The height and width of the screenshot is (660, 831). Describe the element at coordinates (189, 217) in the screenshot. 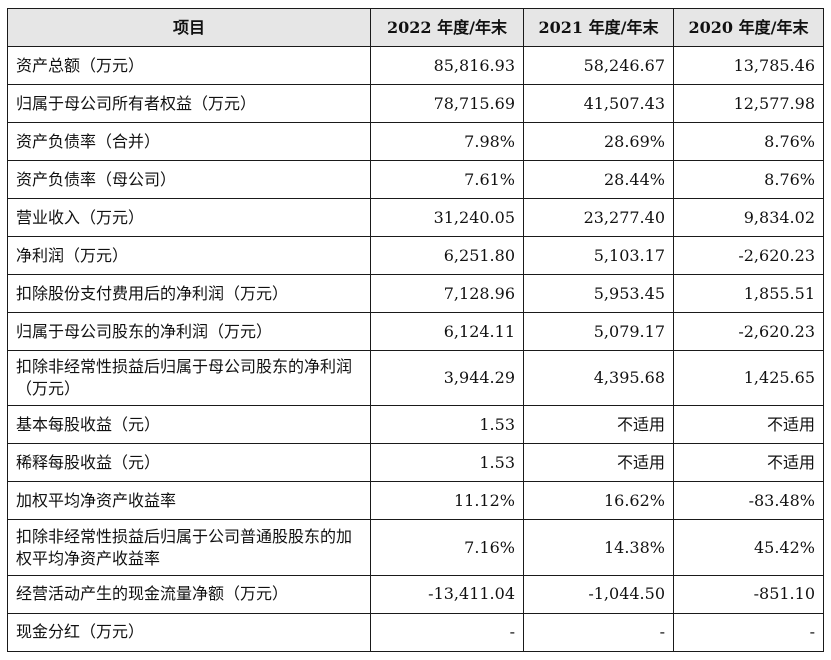

I see `row-label: 营业收入（万元）` at that location.